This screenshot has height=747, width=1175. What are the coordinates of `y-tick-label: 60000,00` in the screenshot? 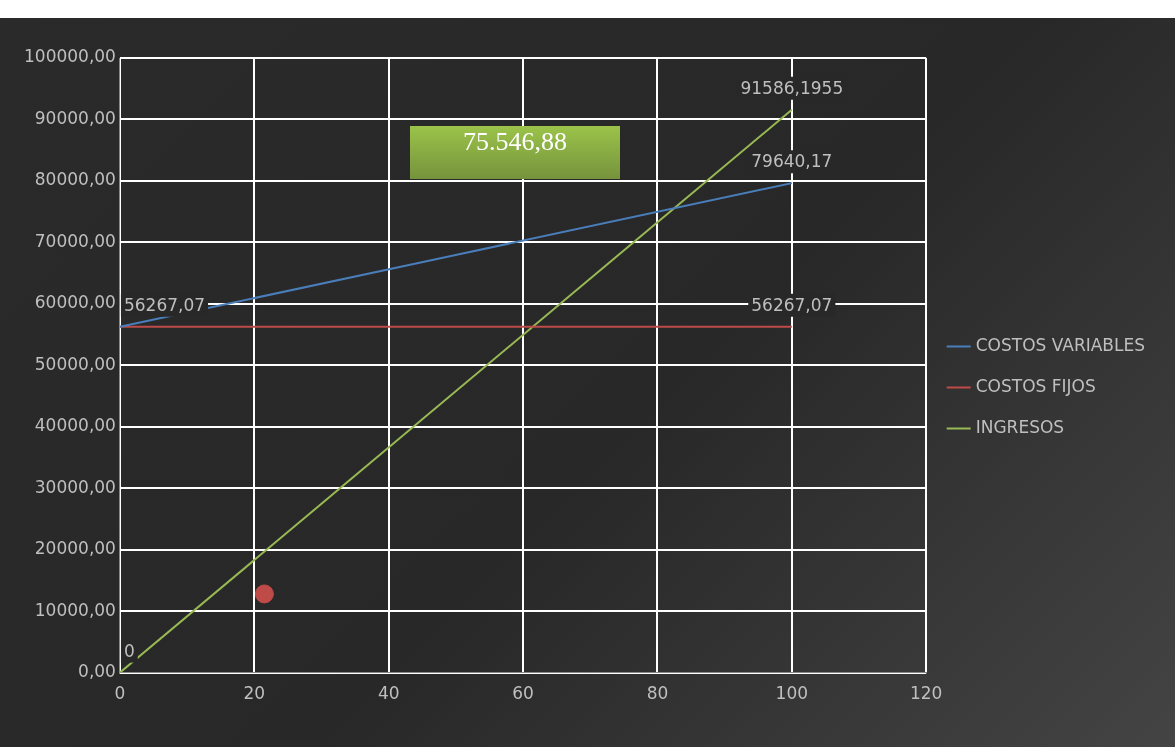 It's located at (75, 302).